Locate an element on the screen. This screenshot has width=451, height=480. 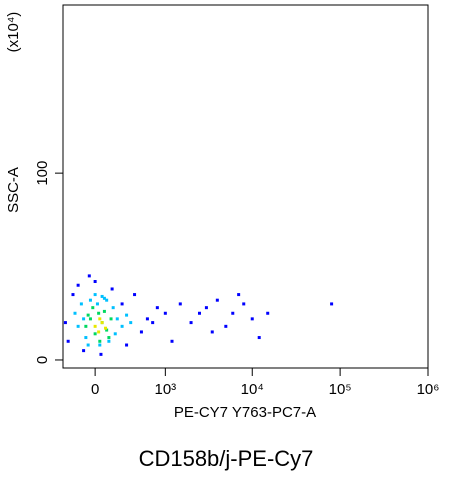
x-tick-label: 10⁵ is located at coordinates (340, 389).